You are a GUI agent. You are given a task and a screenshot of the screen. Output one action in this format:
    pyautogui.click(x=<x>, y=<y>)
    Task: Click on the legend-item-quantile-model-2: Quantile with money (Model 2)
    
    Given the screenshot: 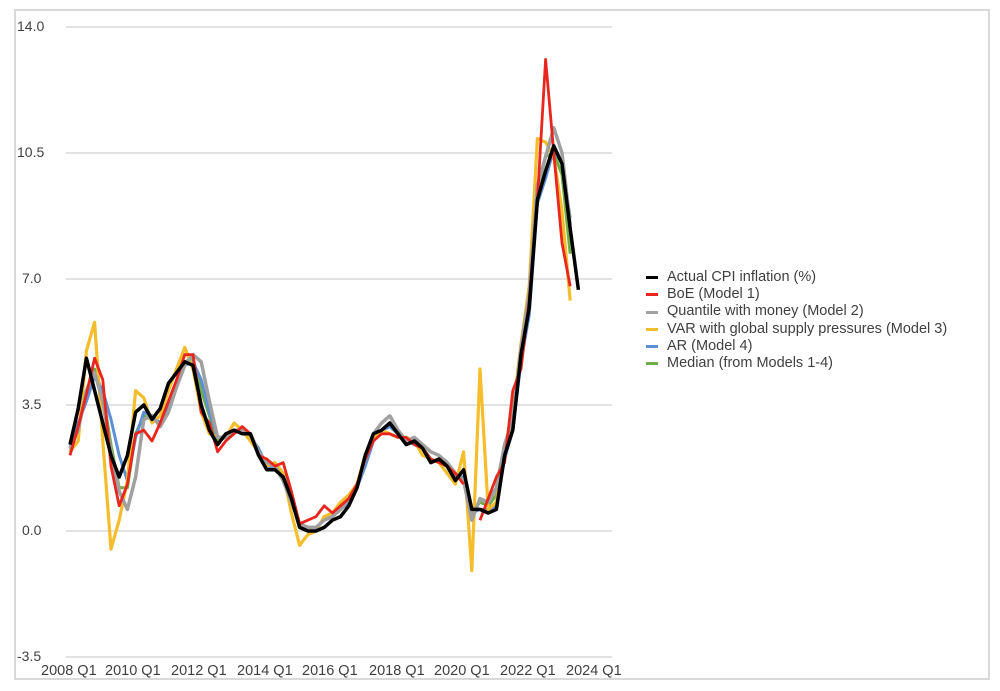 What is the action you would take?
    pyautogui.click(x=796, y=311)
    